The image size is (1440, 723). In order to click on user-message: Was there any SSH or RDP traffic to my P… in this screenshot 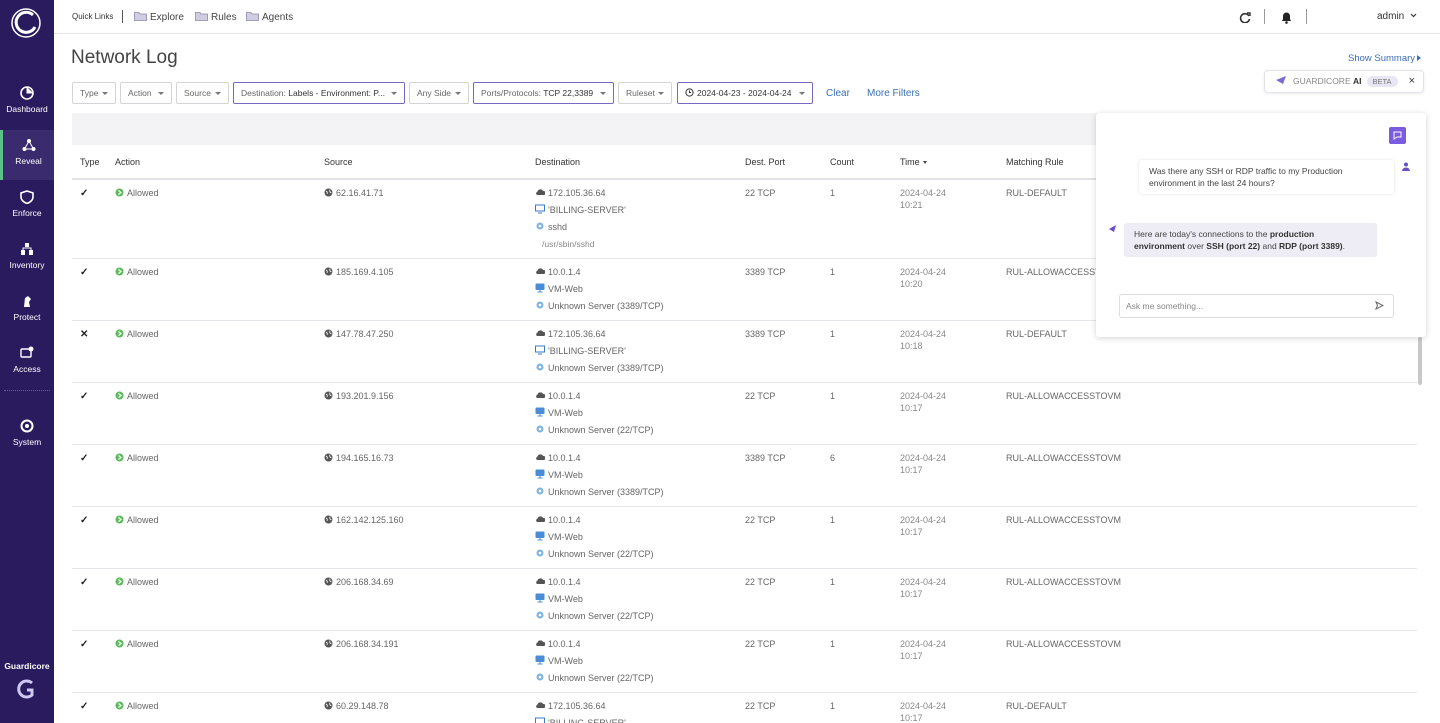, I will do `click(1266, 177)`.